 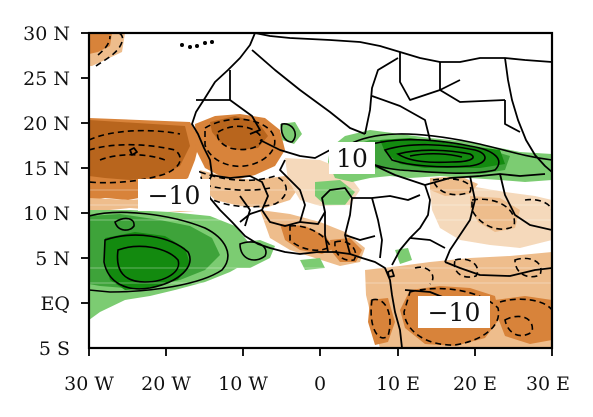 What do you see at coordinates (335, 192) in the screenshot?
I see `positive-area-center` at bounding box center [335, 192].